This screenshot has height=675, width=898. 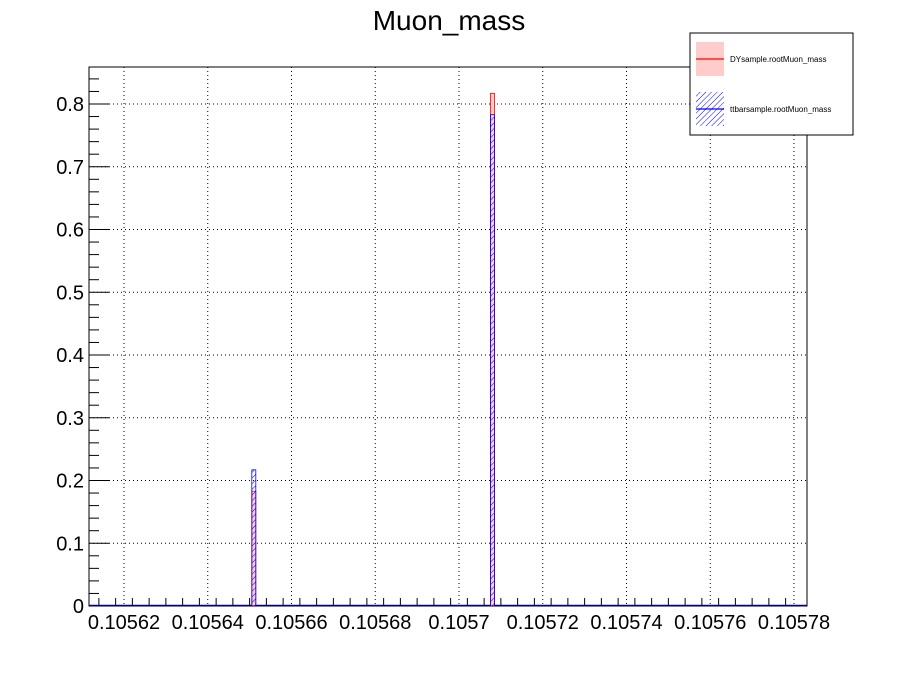 What do you see at coordinates (70, 544) in the screenshot?
I see `y-tick-label: 0.1` at bounding box center [70, 544].